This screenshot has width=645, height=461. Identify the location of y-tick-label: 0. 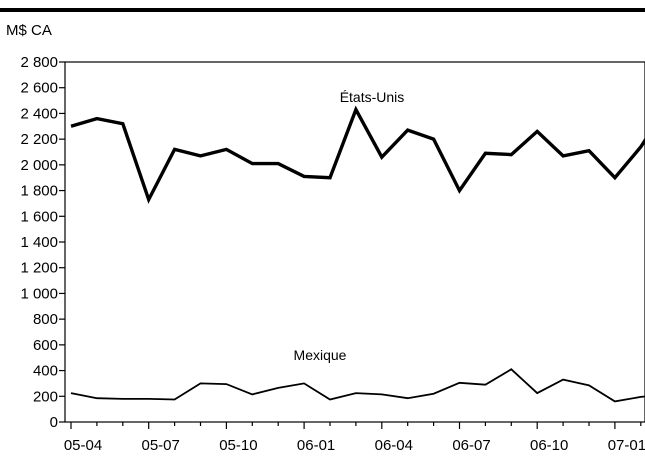
(54, 422).